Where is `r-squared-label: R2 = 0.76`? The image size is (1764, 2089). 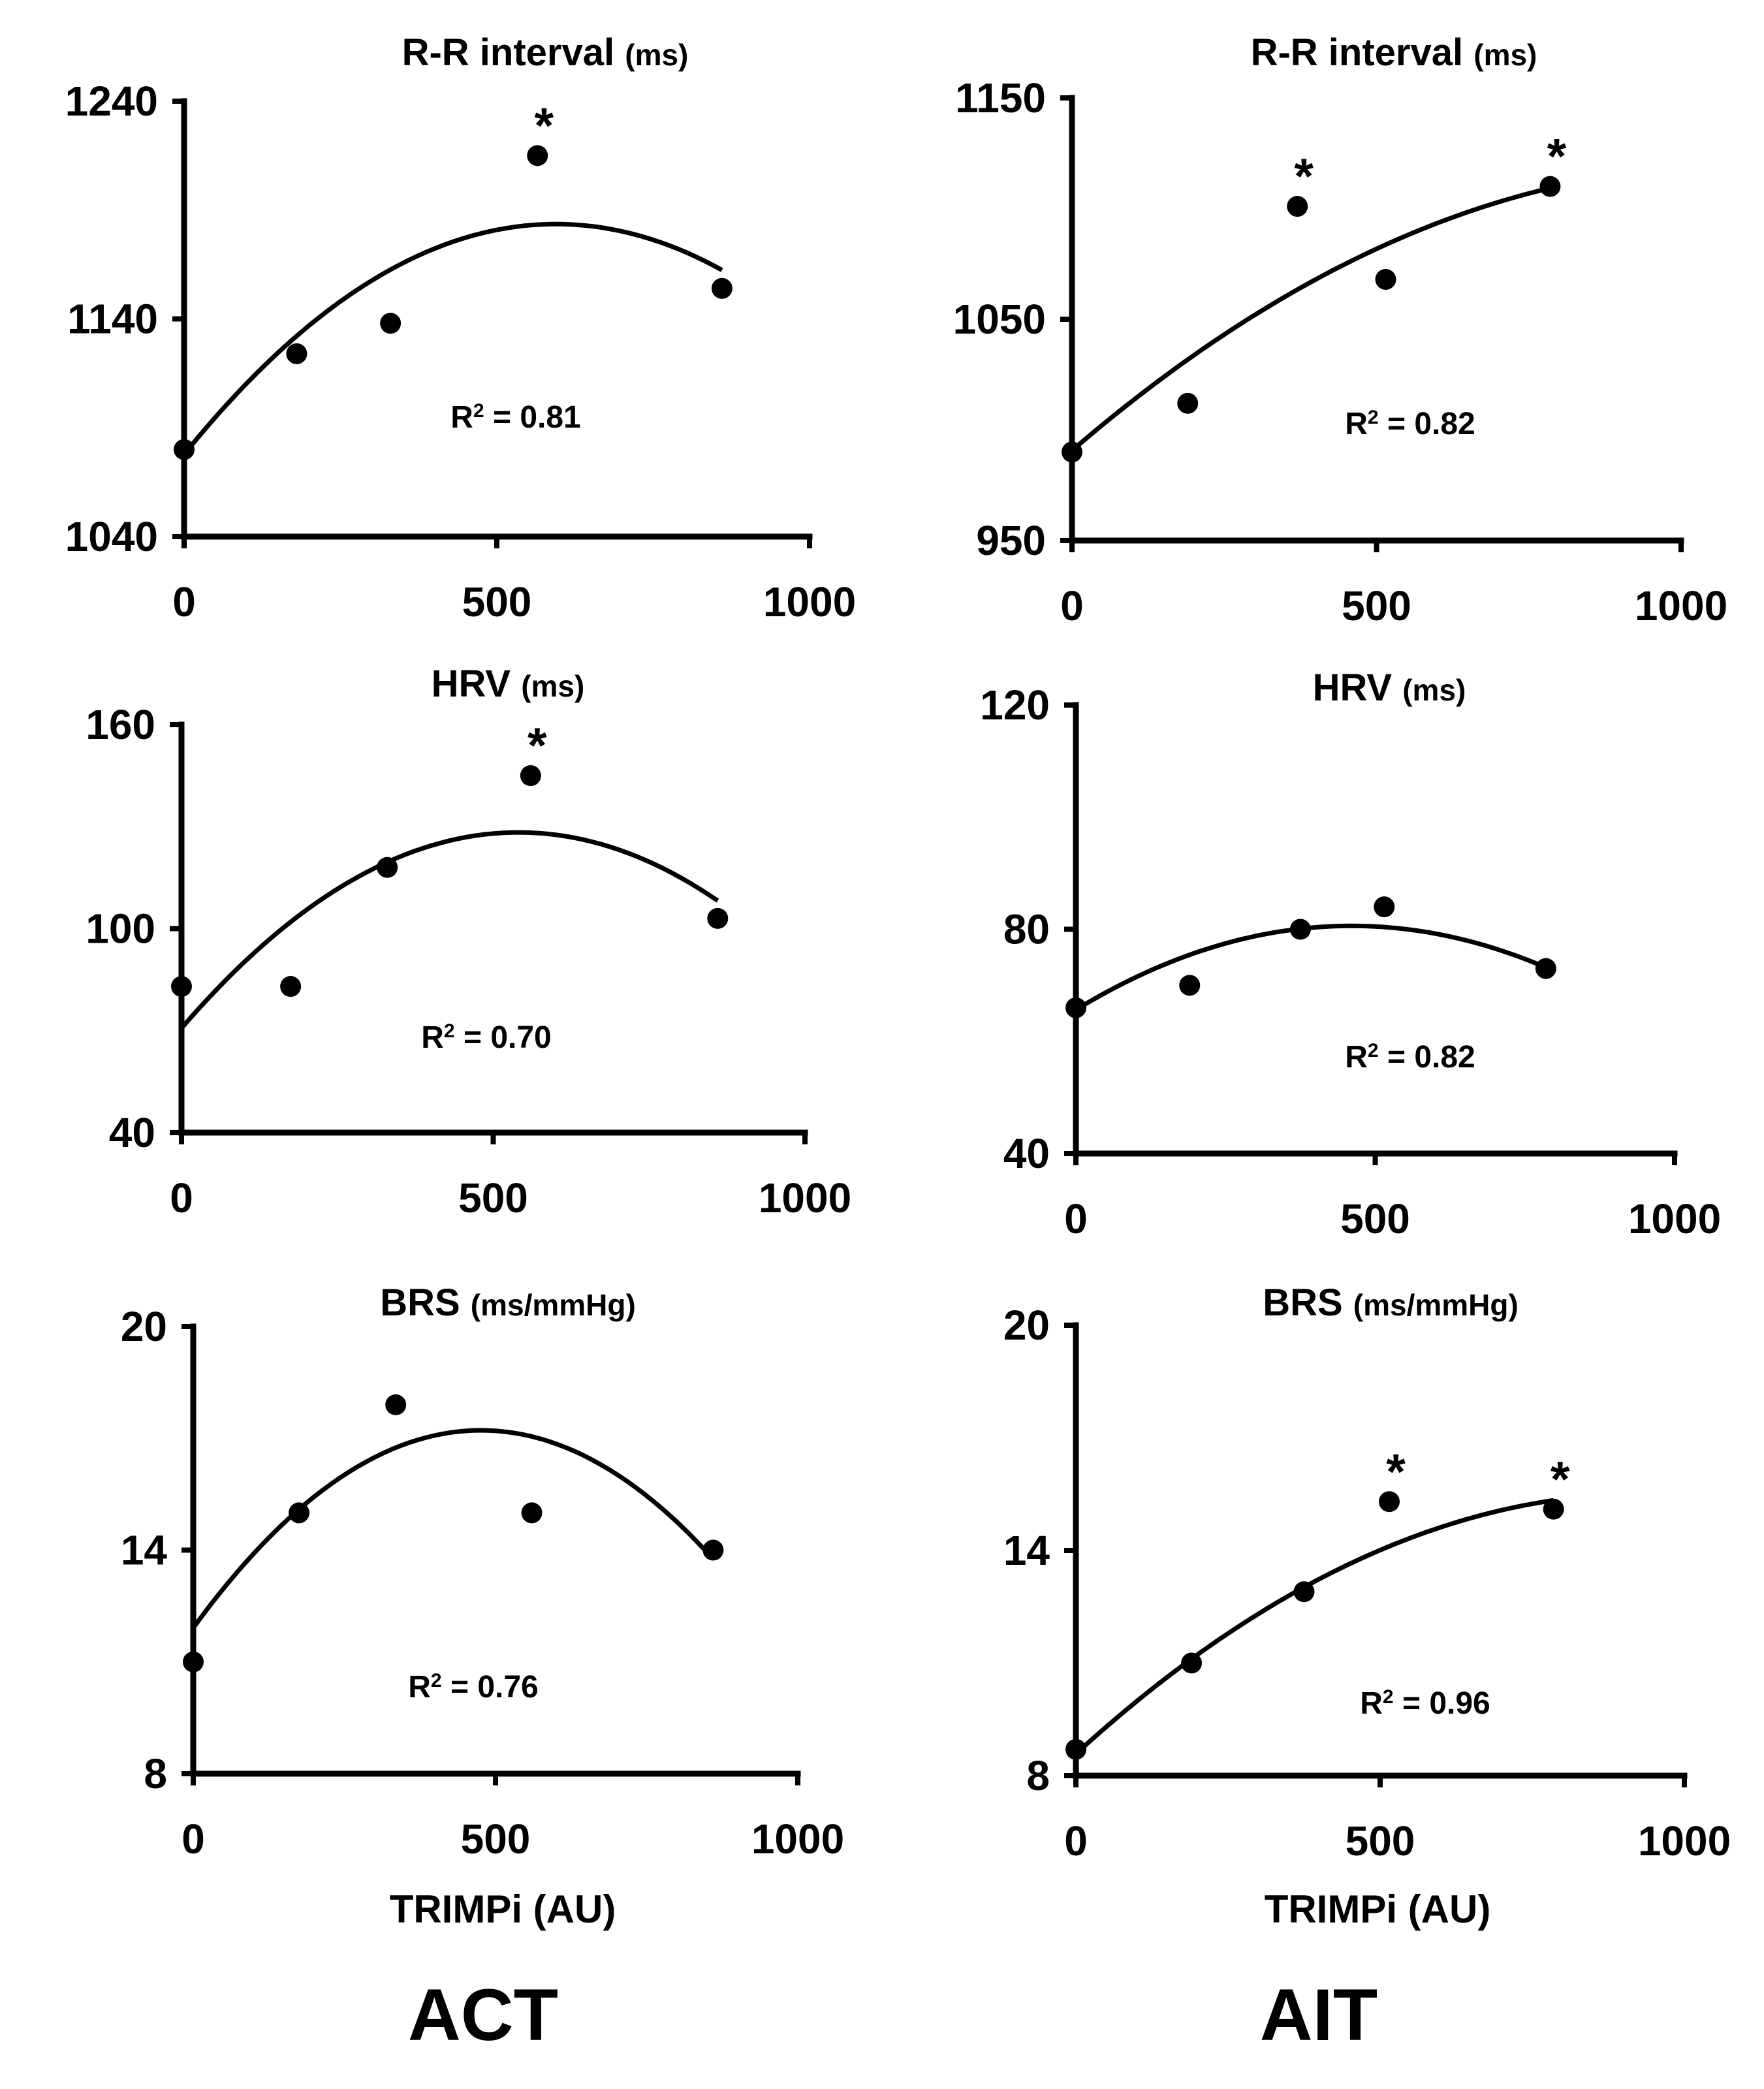
r-squared-label: R2 = 0.76 is located at coordinates (473, 1688).